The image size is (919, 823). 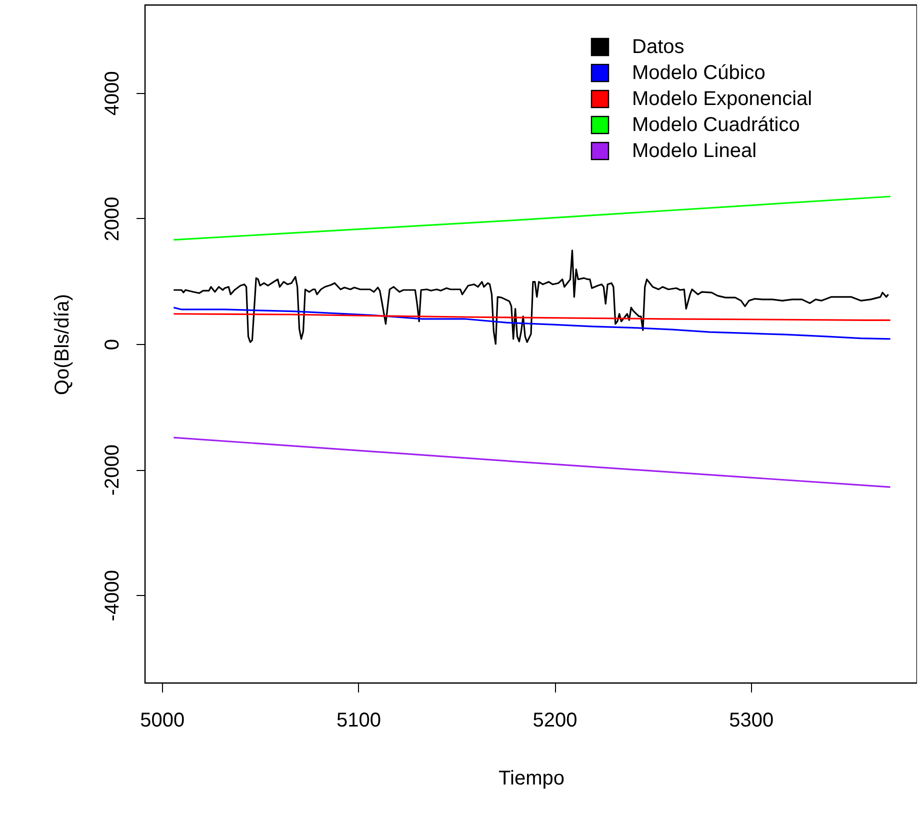 What do you see at coordinates (358, 721) in the screenshot?
I see `x-tick-label: 5100` at bounding box center [358, 721].